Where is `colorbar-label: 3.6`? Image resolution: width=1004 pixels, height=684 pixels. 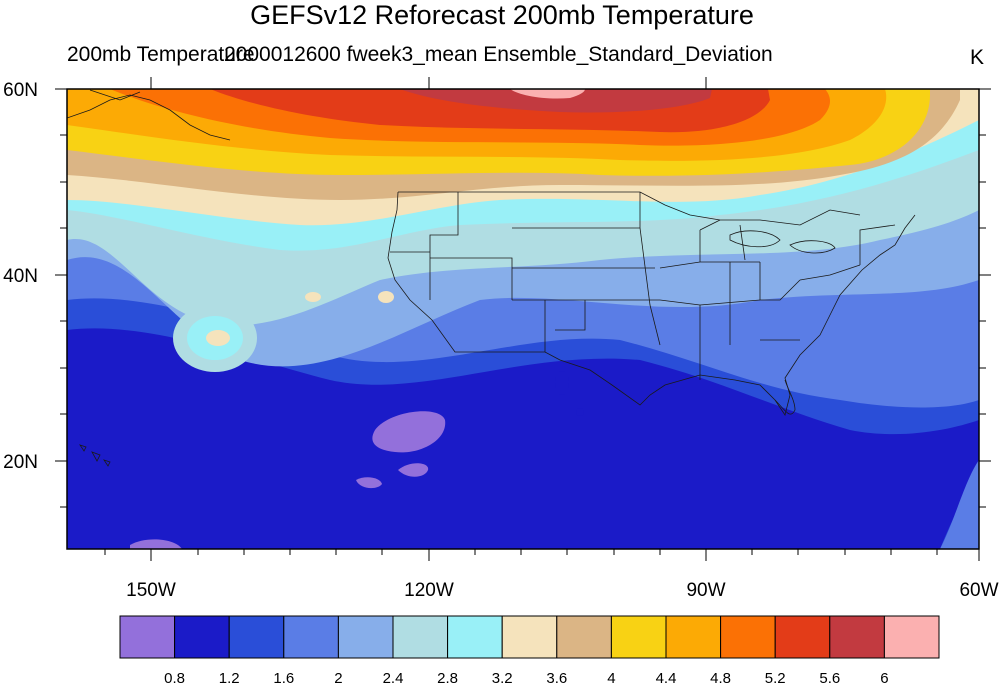 colorbar-label: 3.6 is located at coordinates (556, 677).